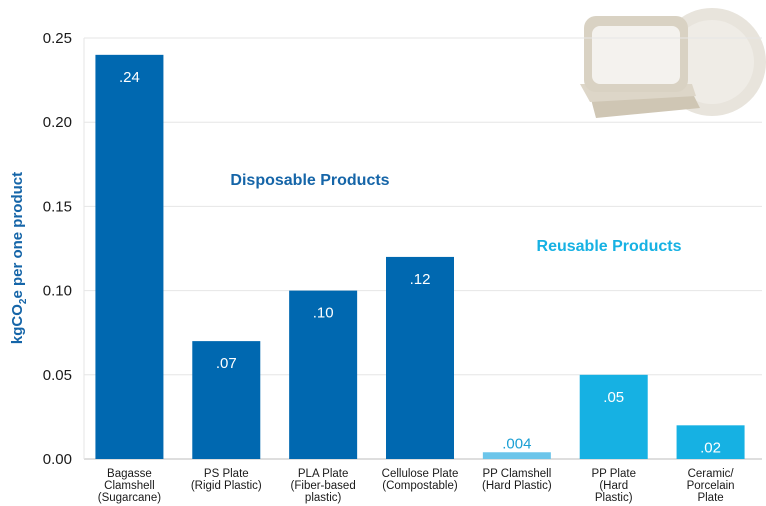 The width and height of the screenshot is (766, 506). I want to click on y-axis-label-subscript: 2, so click(23, 301).